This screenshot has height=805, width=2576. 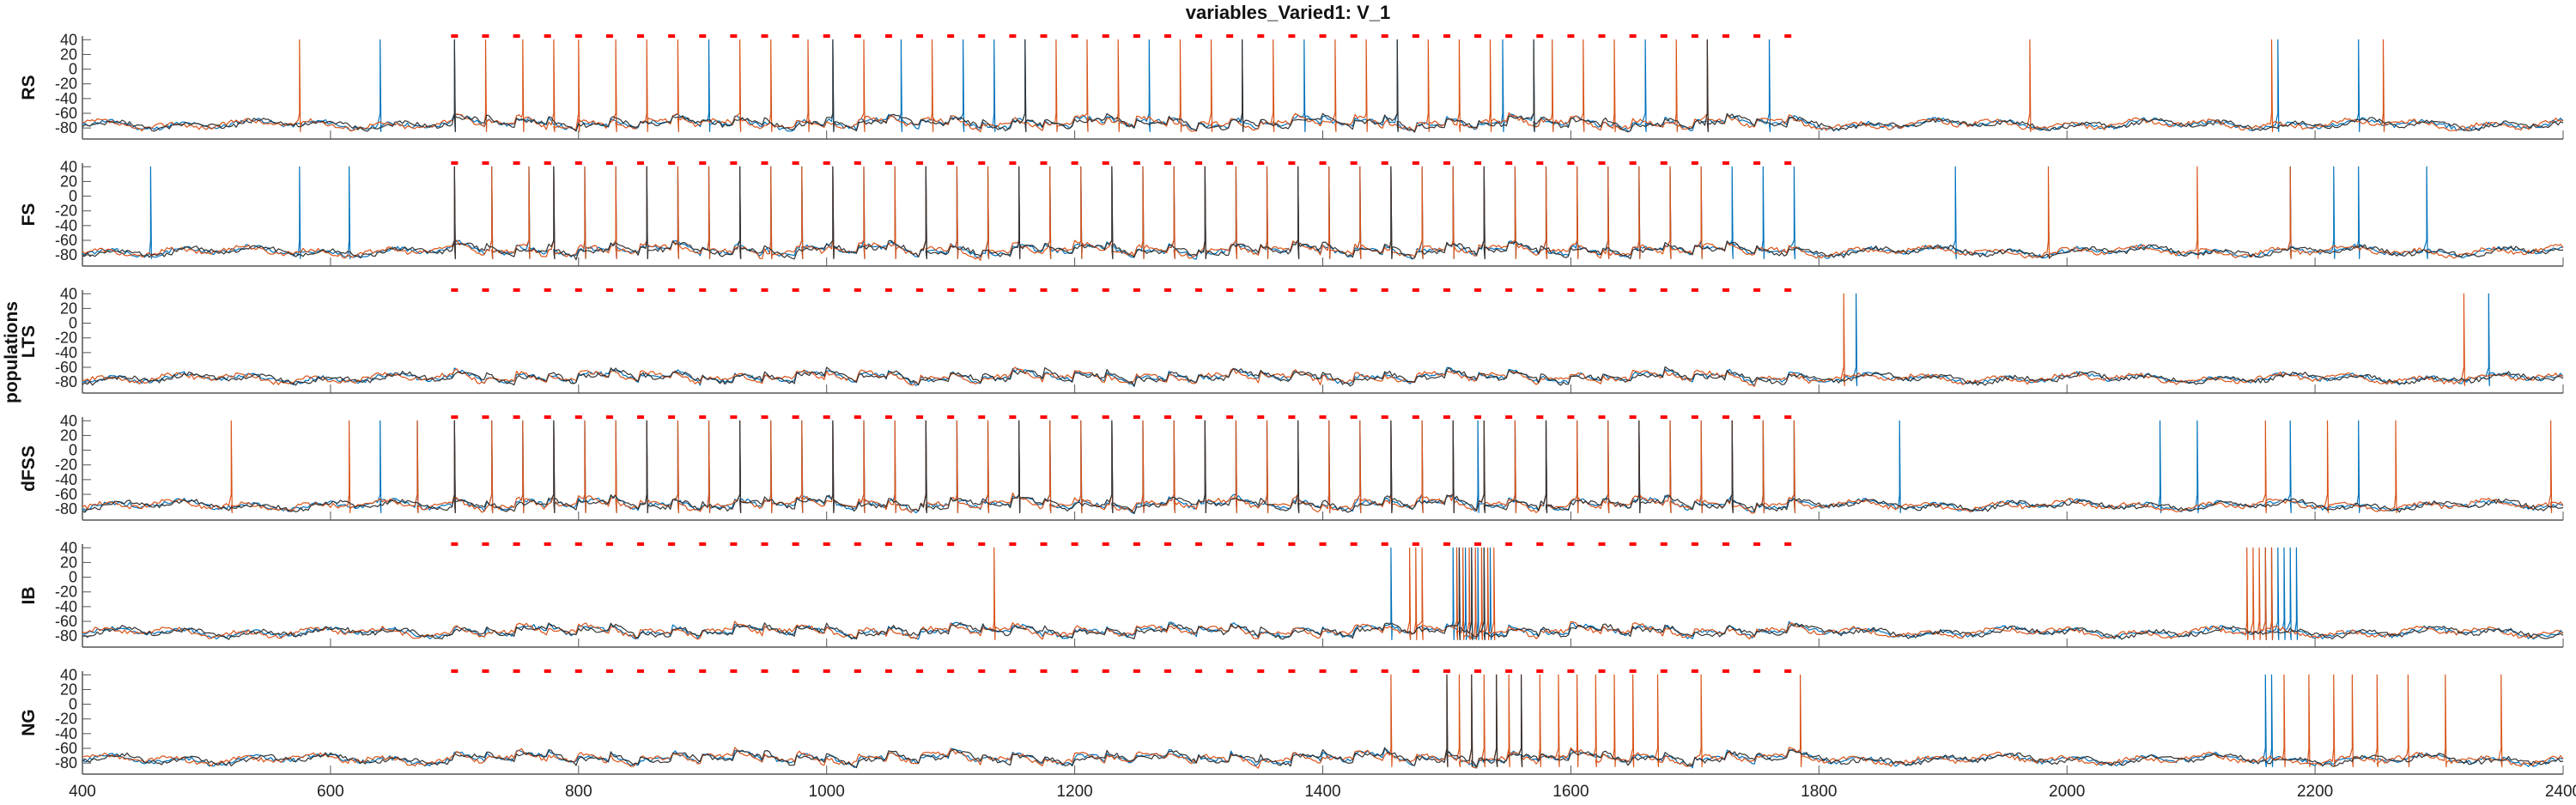 I want to click on panel-label: LTS, so click(x=29, y=341).